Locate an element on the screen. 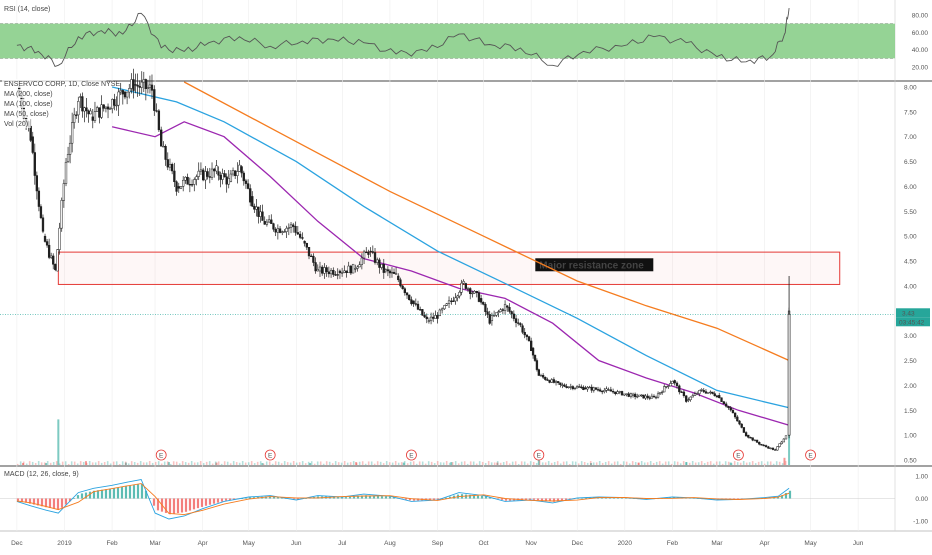 The width and height of the screenshot is (932, 555). x-tick-label: Nov is located at coordinates (531, 543).